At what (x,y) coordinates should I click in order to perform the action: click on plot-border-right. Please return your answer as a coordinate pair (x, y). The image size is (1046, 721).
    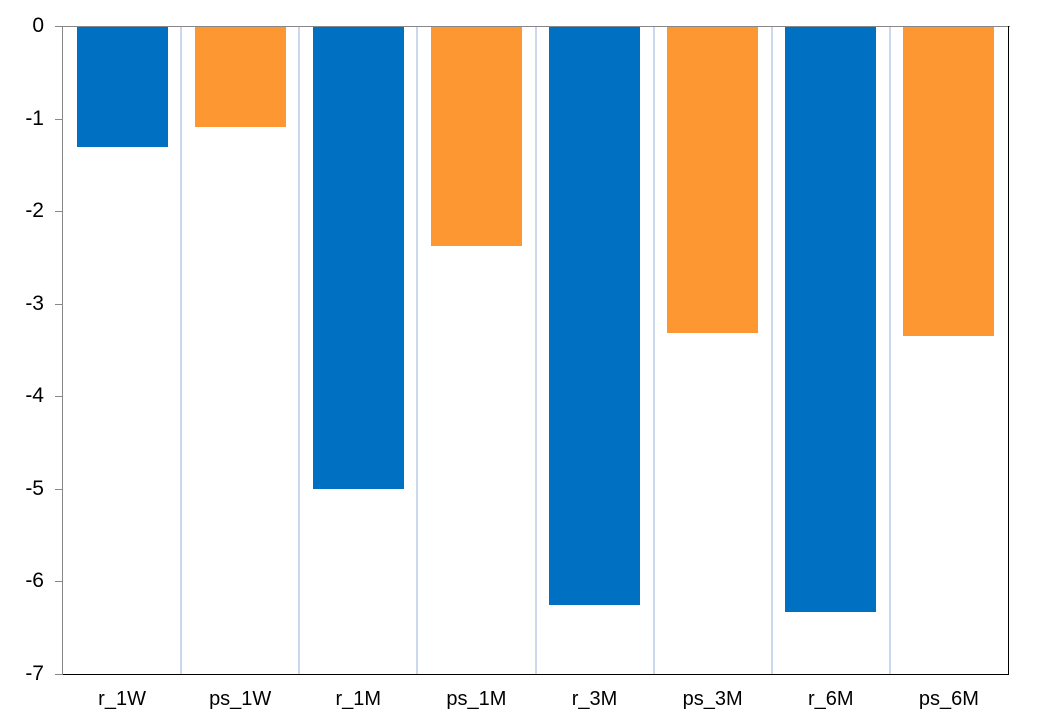
    Looking at the image, I should click on (1008, 350).